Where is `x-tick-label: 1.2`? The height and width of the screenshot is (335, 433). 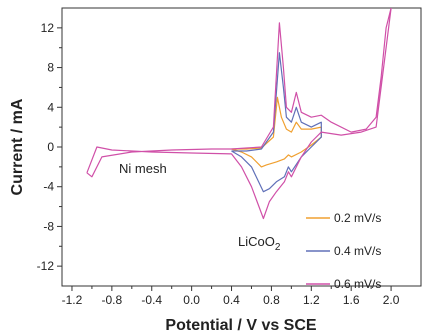
x-tick-label: 1.2 is located at coordinates (311, 300).